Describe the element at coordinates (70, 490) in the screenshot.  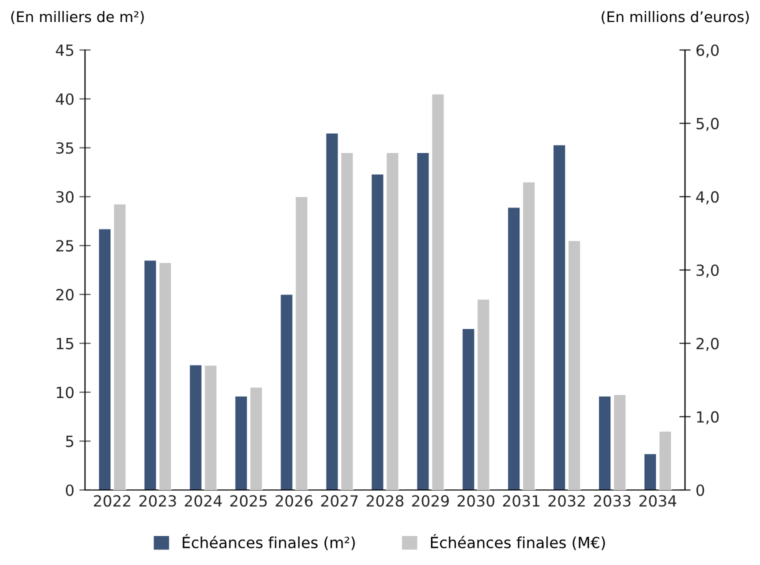
I see `y-tick-label: 0` at that location.